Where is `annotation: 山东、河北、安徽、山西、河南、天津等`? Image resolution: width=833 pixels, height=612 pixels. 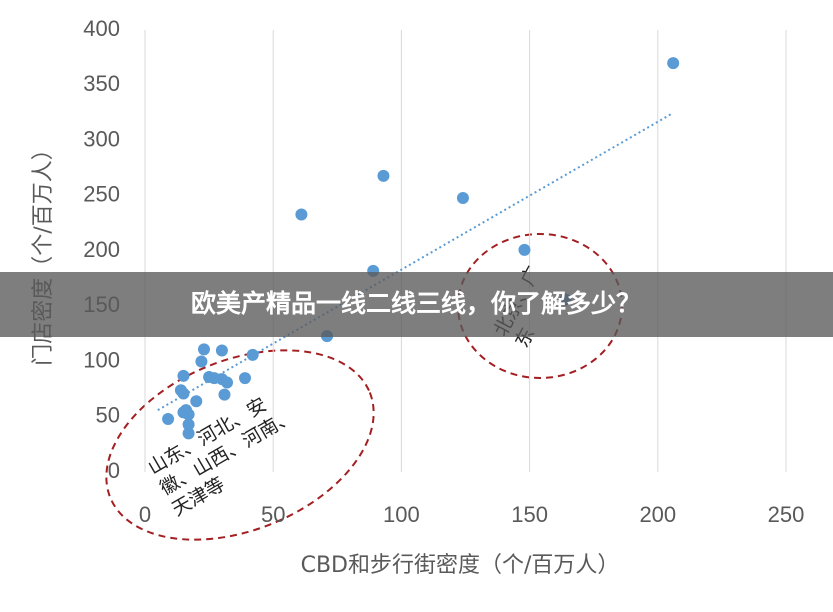
annotation: 山东、河北、安徽、山西、河南、天津等 is located at coordinates (221, 457).